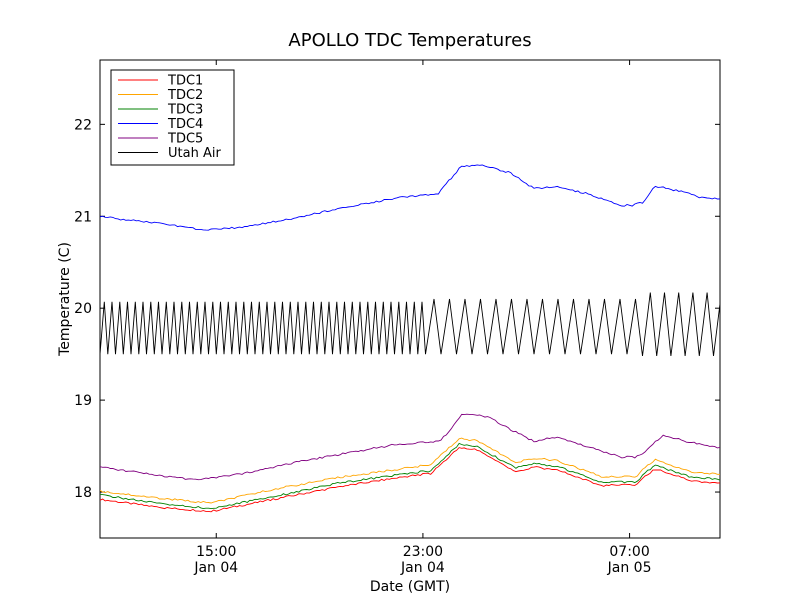 This screenshot has width=800, height=600. What do you see at coordinates (409, 40) in the screenshot?
I see `chart-title: APOLLO TDC Temperatures` at bounding box center [409, 40].